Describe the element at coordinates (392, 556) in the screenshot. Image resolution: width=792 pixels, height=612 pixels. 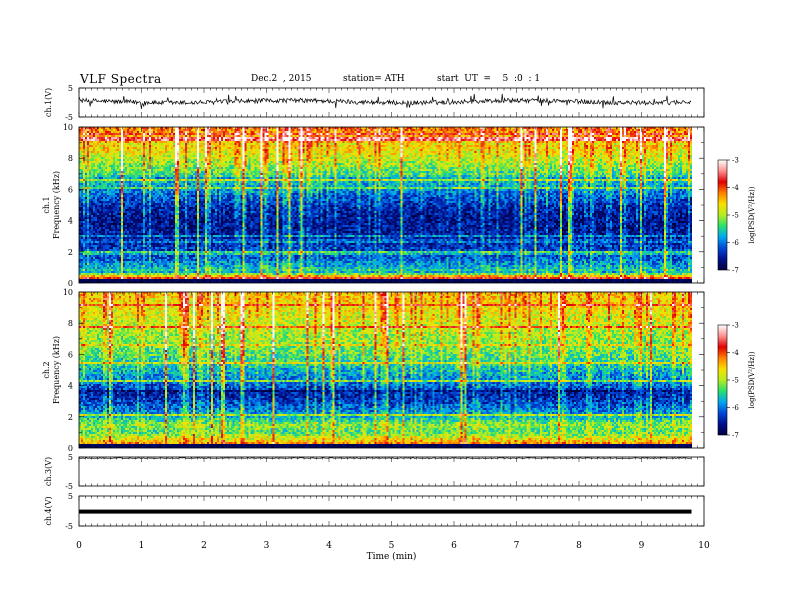
I see `x-axis-label: Time (min)` at that location.